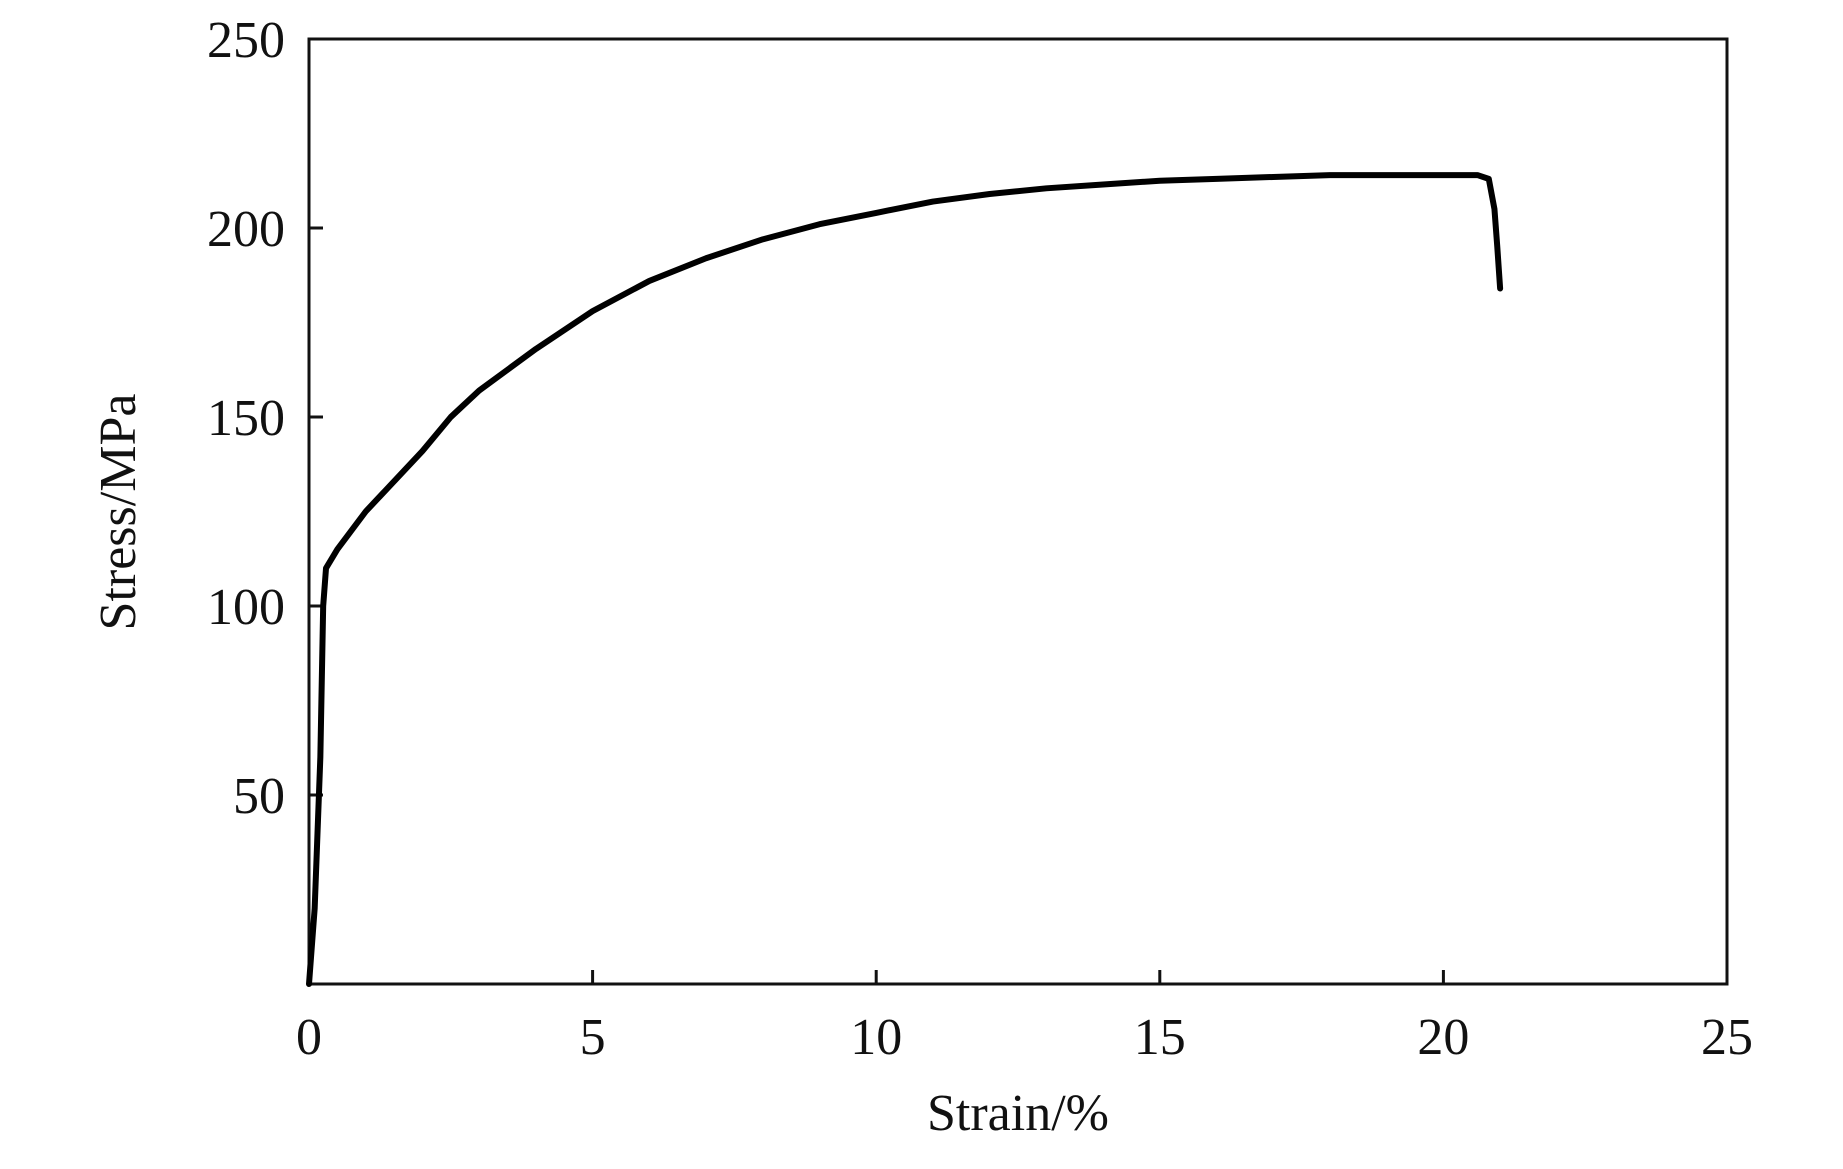 The height and width of the screenshot is (1169, 1843). What do you see at coordinates (246, 607) in the screenshot?
I see `y-tick-label: 100` at bounding box center [246, 607].